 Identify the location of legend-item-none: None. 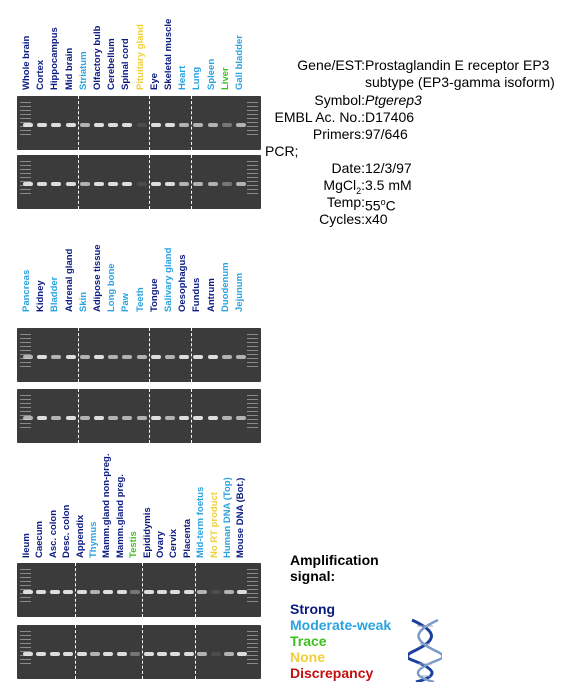
(307, 657).